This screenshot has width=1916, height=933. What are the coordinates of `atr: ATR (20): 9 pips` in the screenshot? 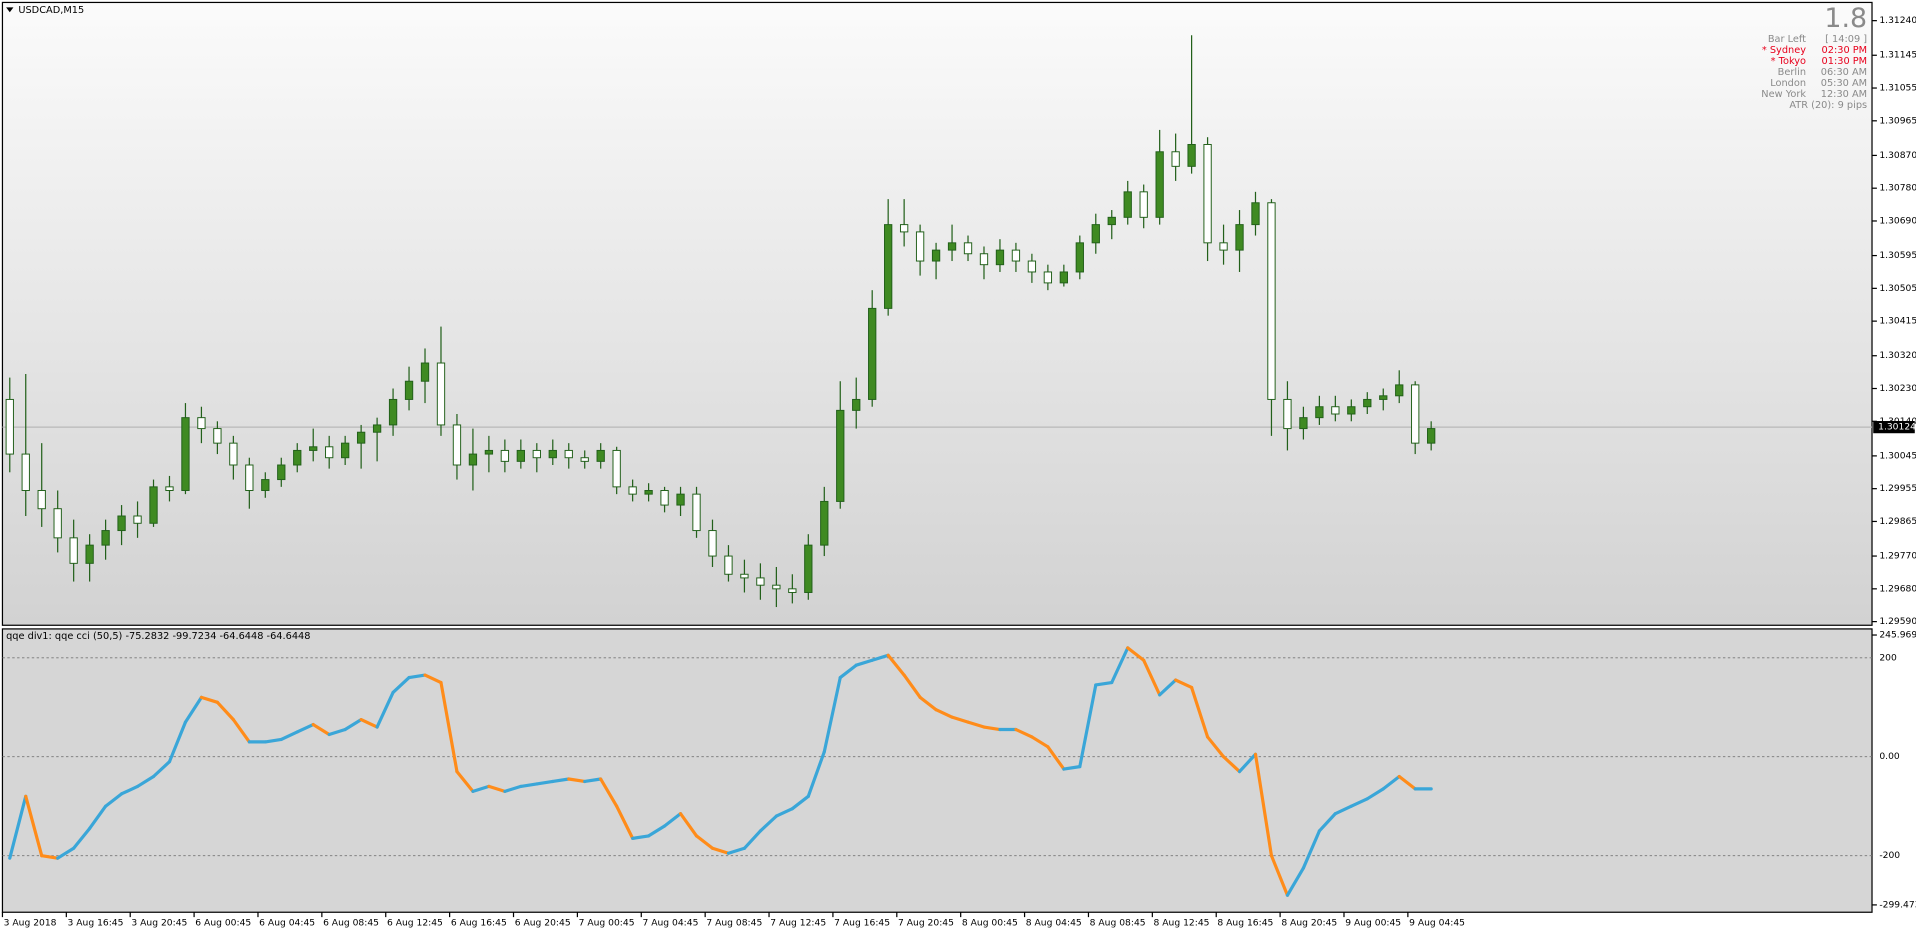 It's located at (1828, 105).